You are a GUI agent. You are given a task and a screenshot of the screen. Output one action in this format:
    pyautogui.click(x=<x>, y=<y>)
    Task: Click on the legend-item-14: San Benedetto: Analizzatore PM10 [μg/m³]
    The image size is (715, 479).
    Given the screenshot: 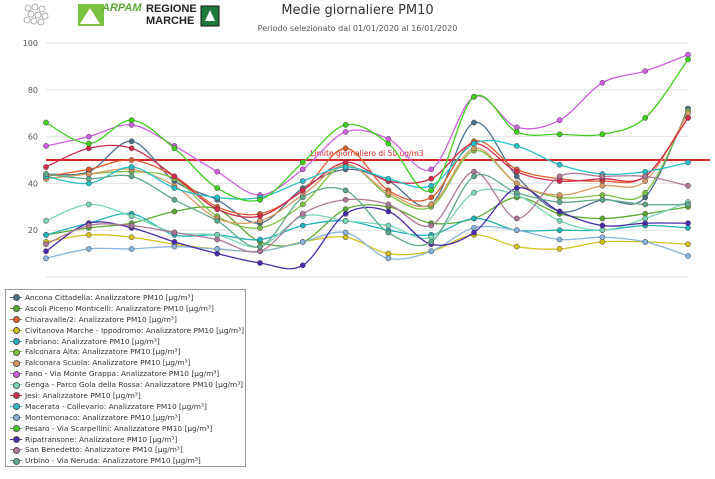 What is the action you would take?
    pyautogui.click(x=125, y=449)
    